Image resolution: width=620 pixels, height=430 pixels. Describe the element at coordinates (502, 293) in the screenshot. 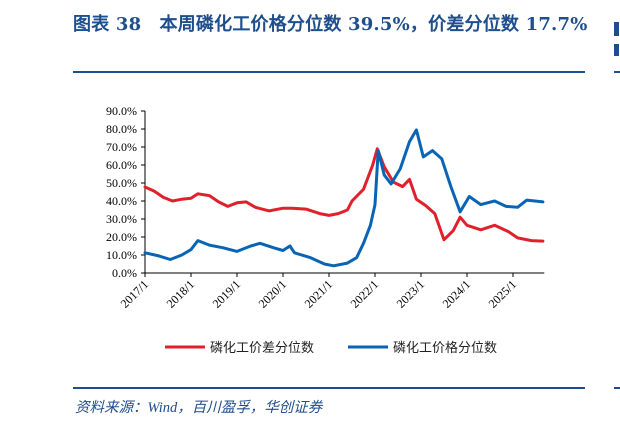

I see `x-tick-label: 2025/1` at that location.